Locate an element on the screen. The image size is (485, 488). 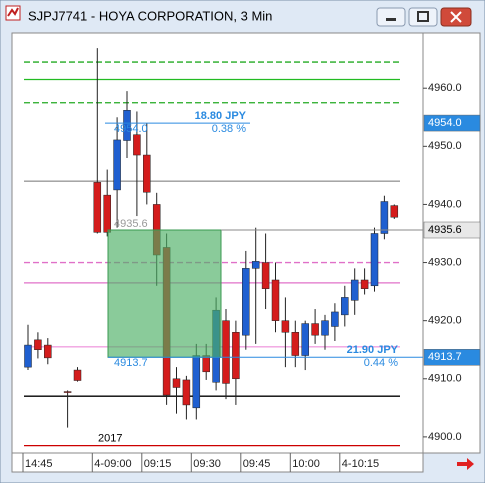
price-marker-label: 4935.6 is located at coordinates (445, 230).